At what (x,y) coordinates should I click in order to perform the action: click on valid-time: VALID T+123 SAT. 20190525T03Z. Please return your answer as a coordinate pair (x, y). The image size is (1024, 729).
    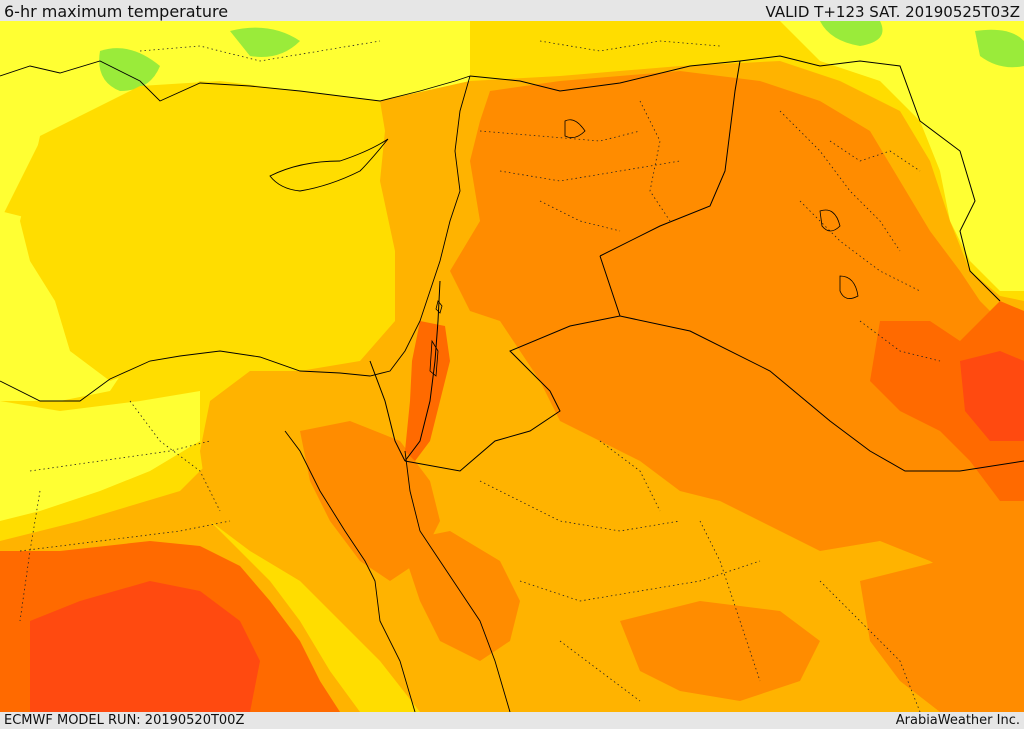
    Looking at the image, I should click on (892, 12).